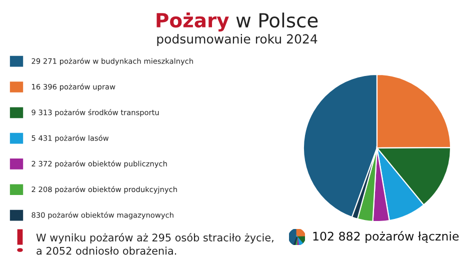 The width and height of the screenshot is (474, 266). What do you see at coordinates (237, 40) in the screenshot?
I see `chart-subtitle: podsumowanie roku 2024` at bounding box center [237, 40].